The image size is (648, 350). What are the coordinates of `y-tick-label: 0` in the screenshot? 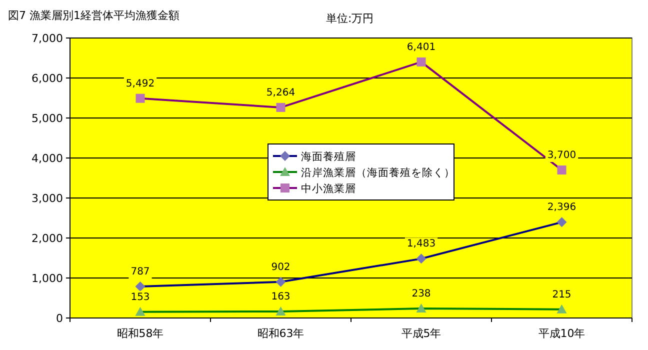 It's located at (59, 318).